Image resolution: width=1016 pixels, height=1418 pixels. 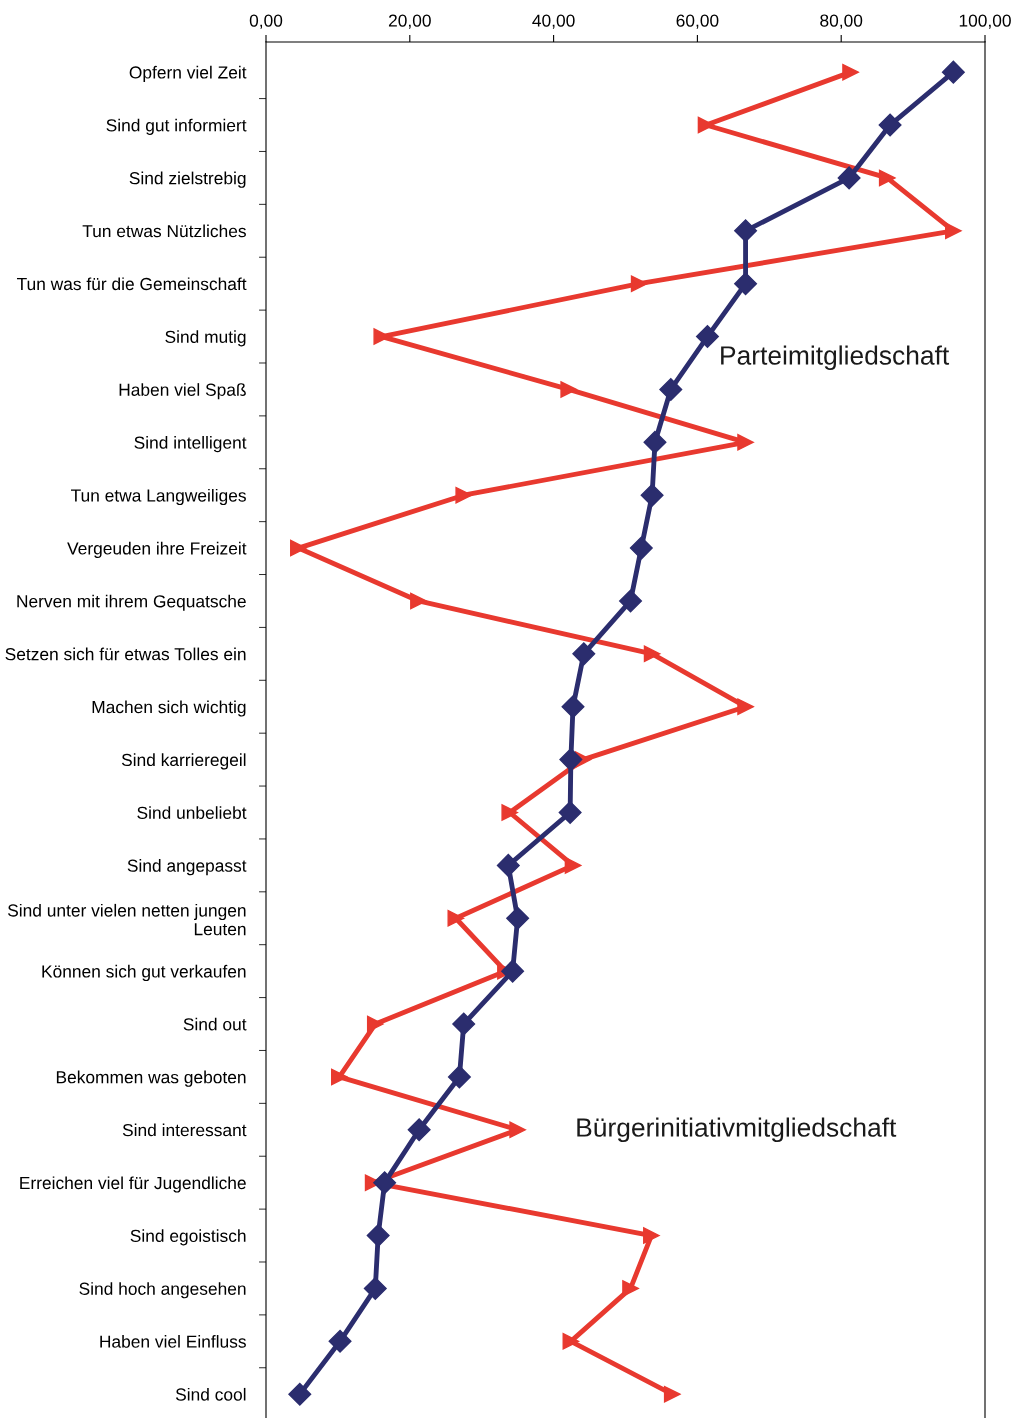 What do you see at coordinates (737, 1130) in the screenshot?
I see `series-label: Bürgerinitiativmitgliedschaft` at bounding box center [737, 1130].